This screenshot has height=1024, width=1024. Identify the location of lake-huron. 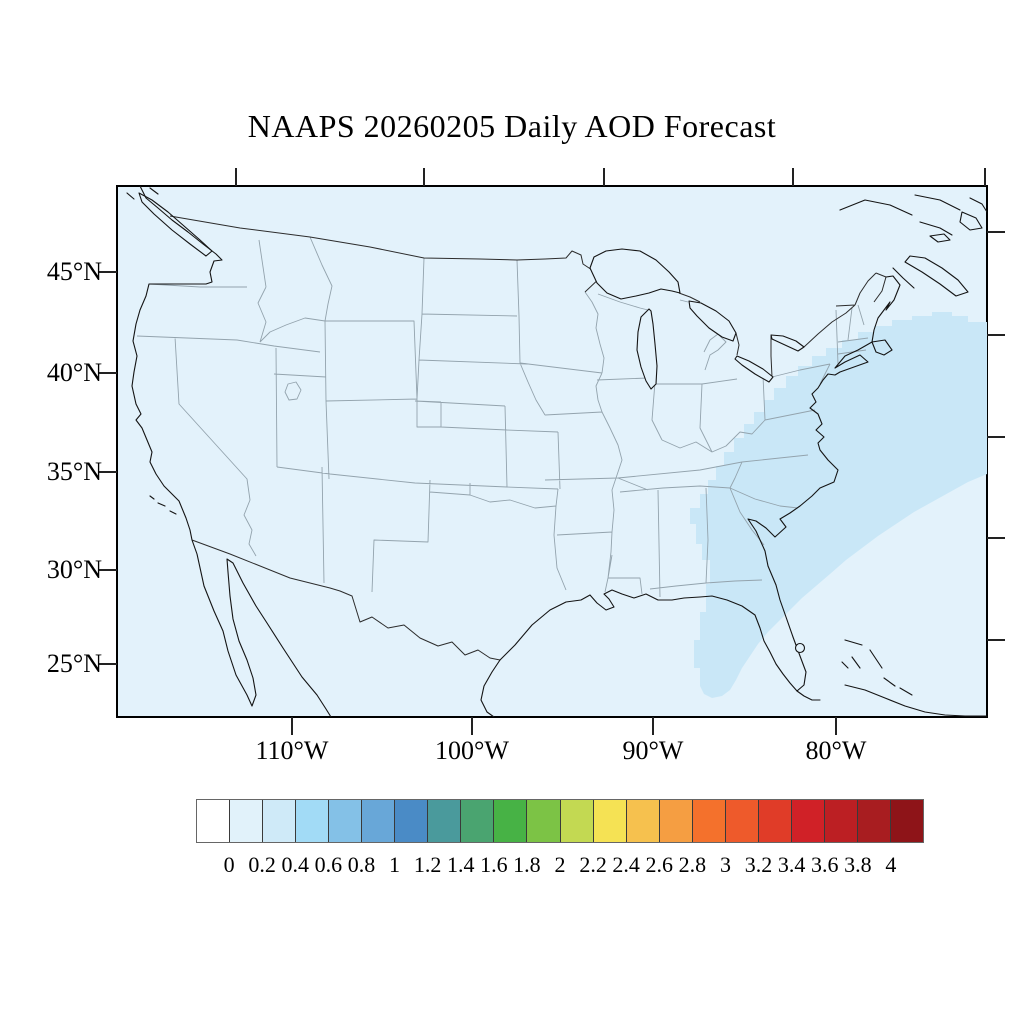
(712, 321).